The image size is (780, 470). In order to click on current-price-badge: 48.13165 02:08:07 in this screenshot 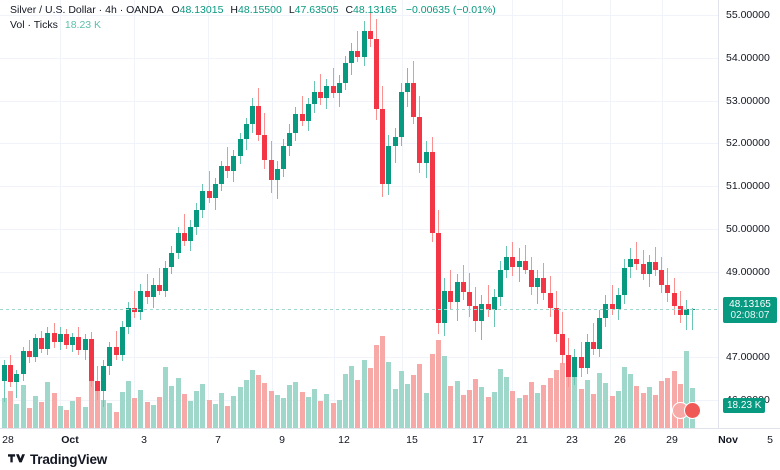, I will do `click(750, 309)`.